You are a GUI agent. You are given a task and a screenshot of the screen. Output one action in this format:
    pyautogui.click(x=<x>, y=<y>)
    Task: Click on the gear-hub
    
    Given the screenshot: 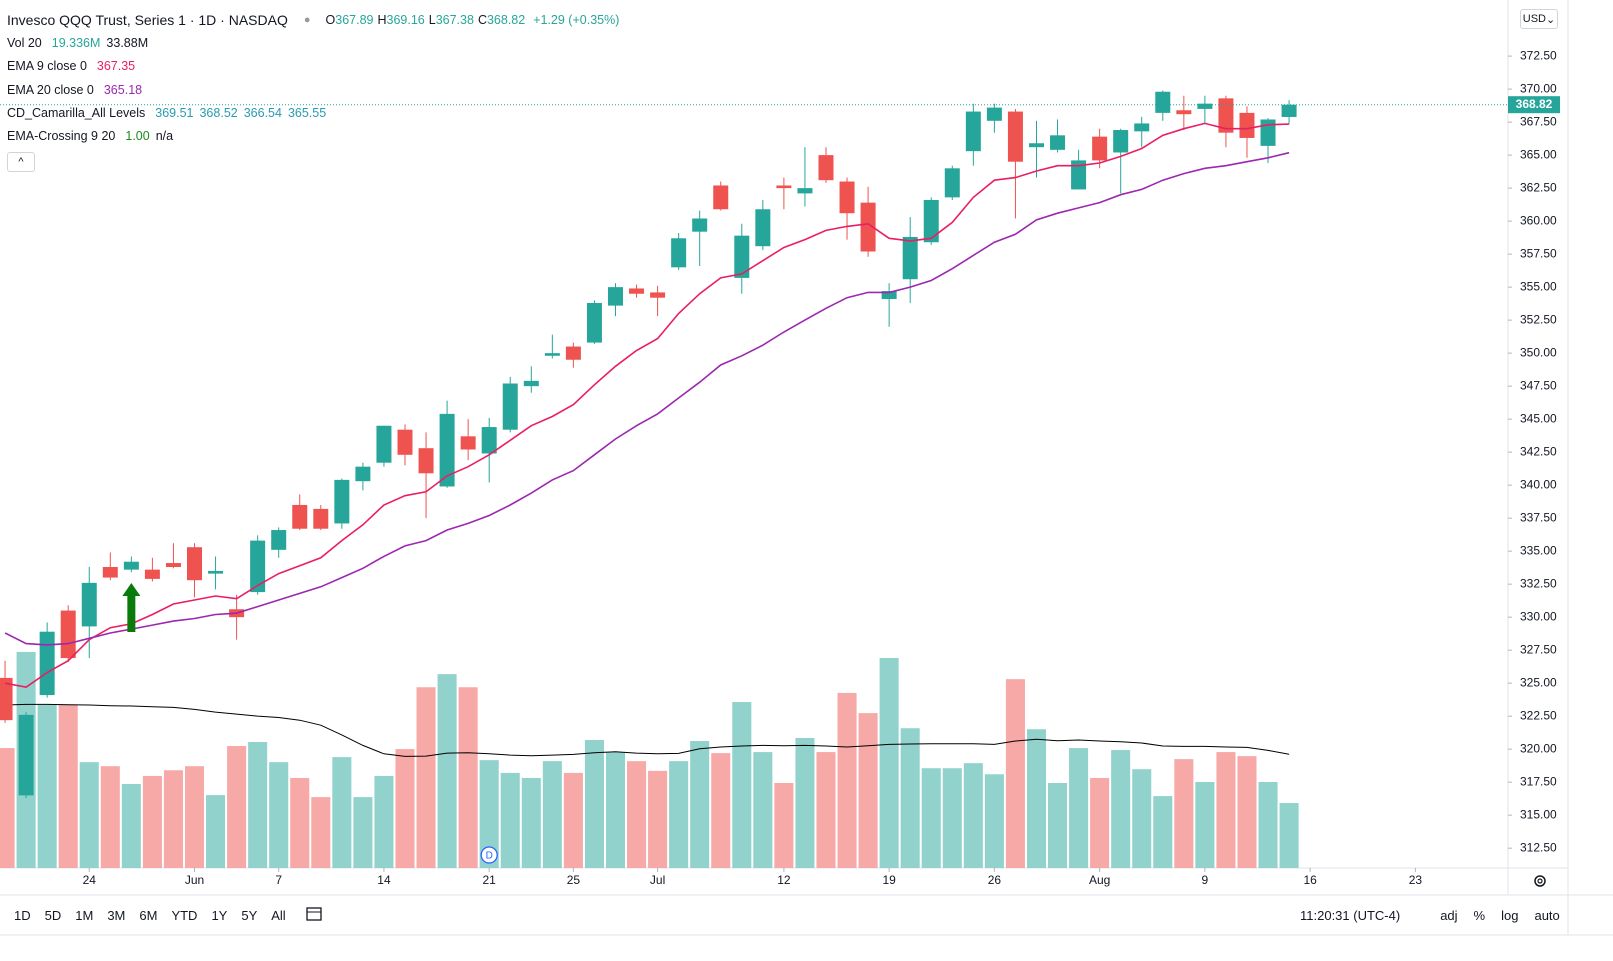 What is the action you would take?
    pyautogui.click(x=1540, y=881)
    